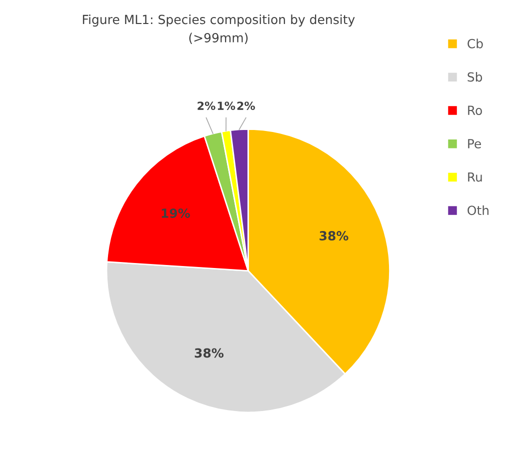  Describe the element at coordinates (475, 77) in the screenshot. I see `legend-label: Sb` at that location.